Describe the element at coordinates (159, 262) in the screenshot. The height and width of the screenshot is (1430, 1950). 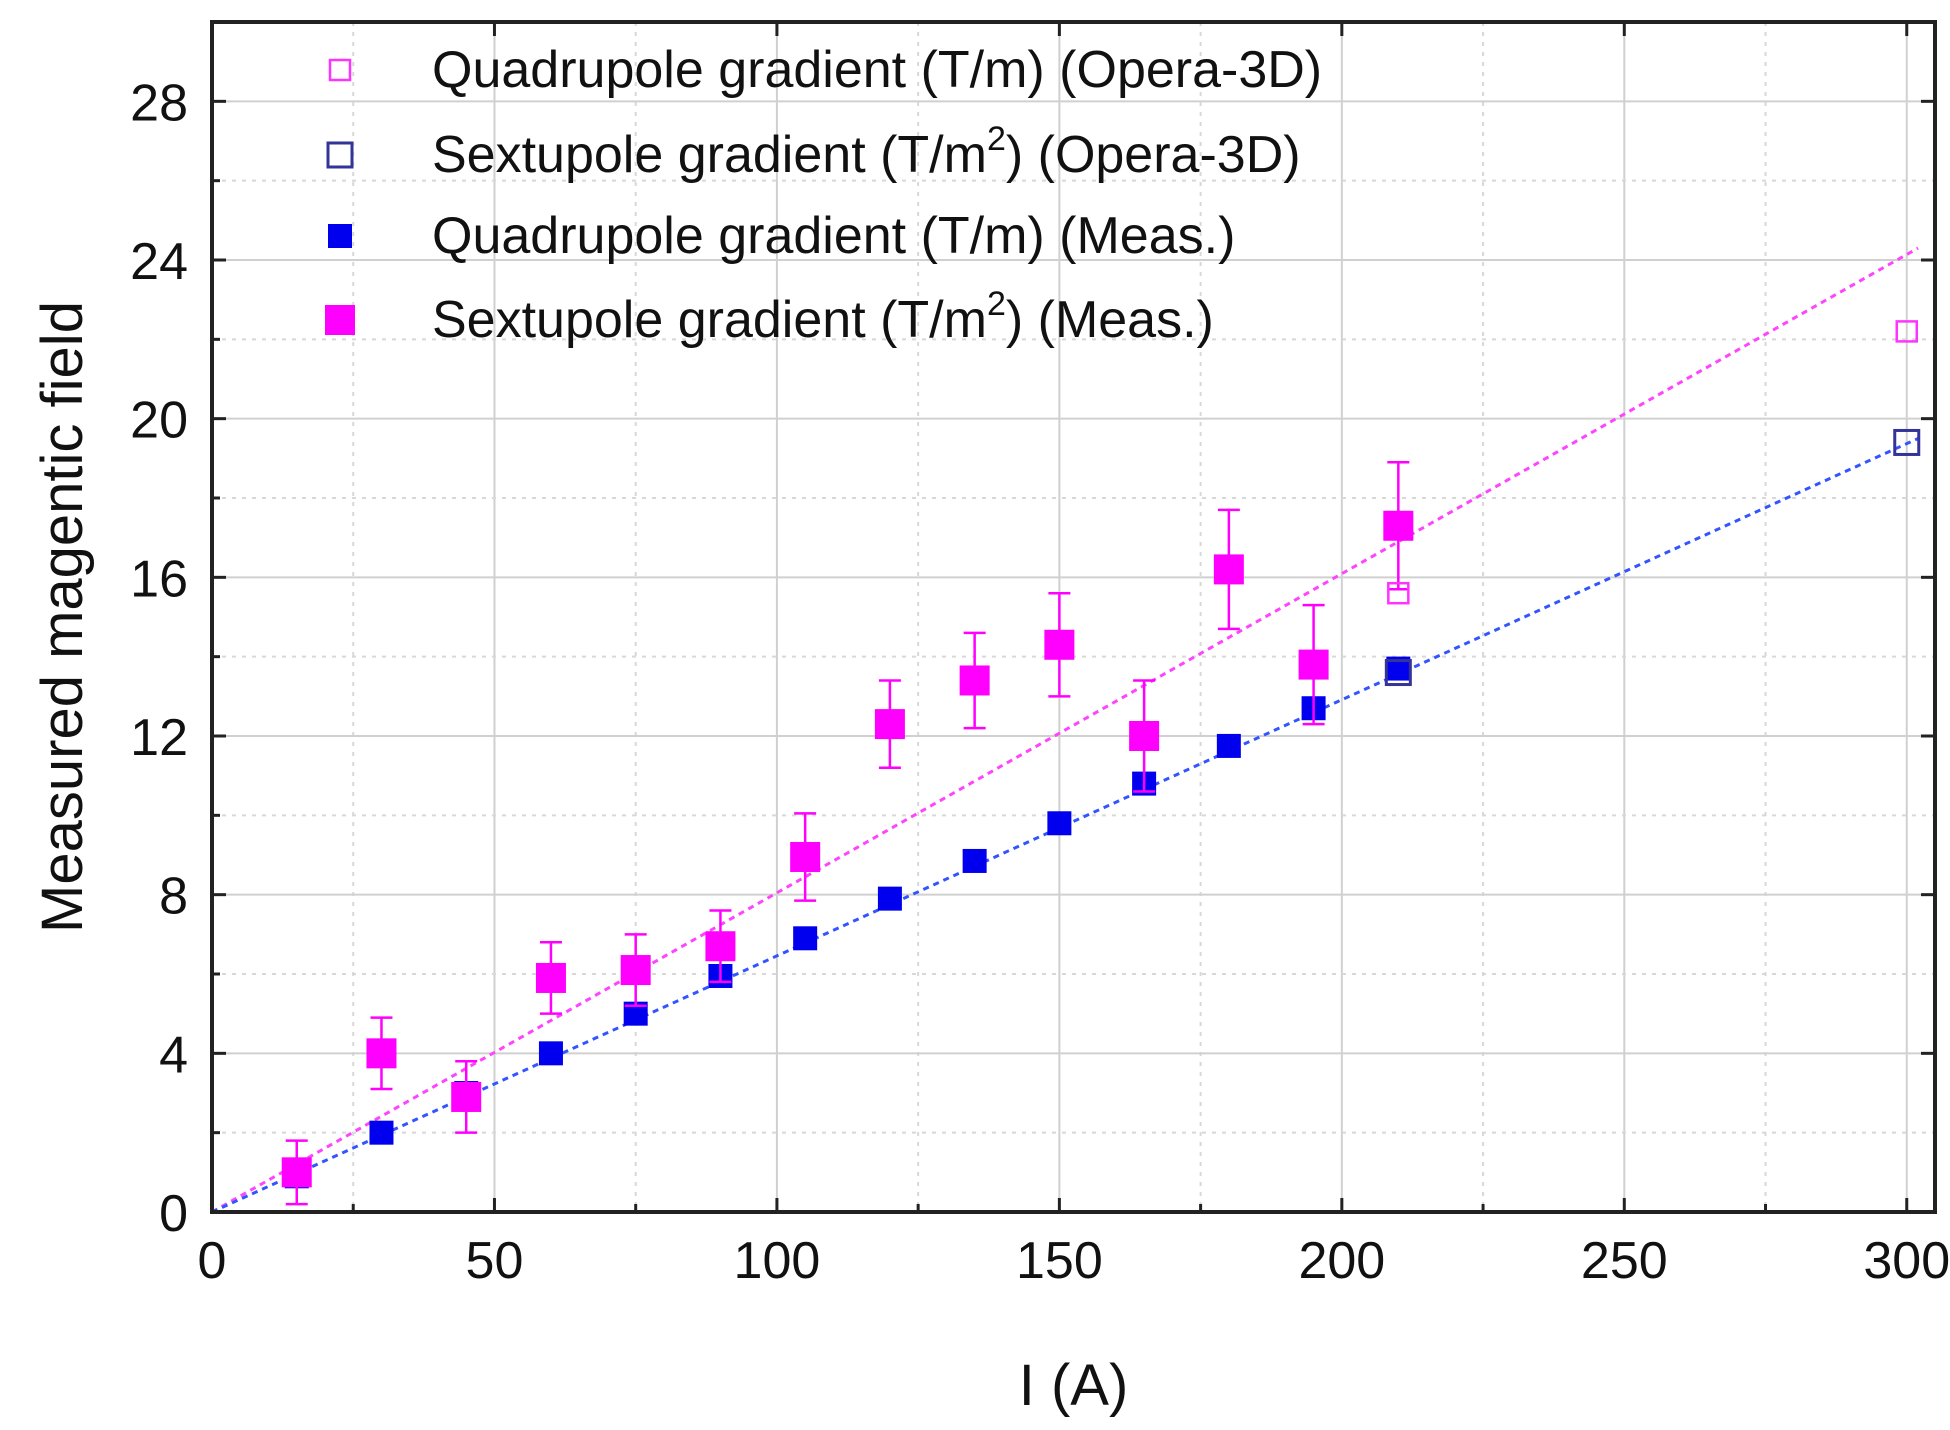
I see `y-tick-label: 24` at that location.